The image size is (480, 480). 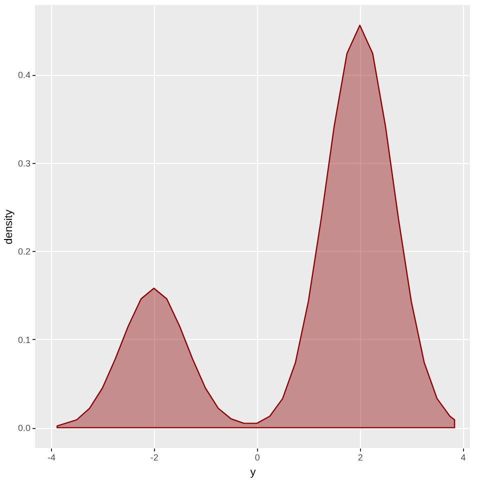 I want to click on y-tick-label: 0.0, so click(x=24, y=428).